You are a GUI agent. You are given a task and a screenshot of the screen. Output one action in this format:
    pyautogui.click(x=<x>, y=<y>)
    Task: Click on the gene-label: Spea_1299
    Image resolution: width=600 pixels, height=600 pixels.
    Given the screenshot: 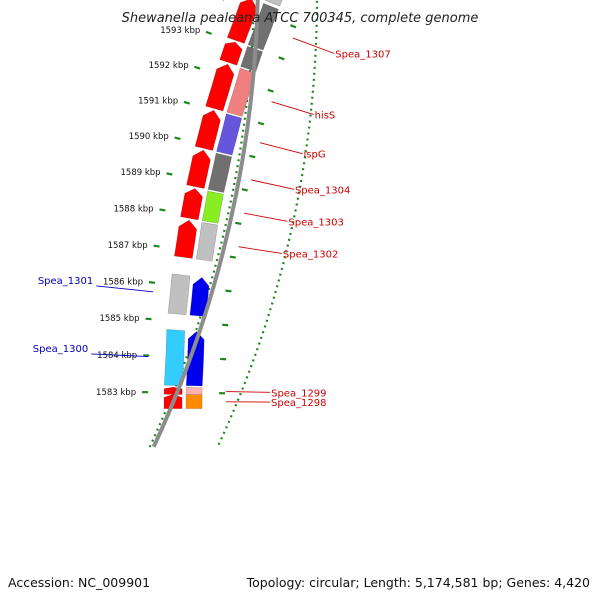 What is the action you would take?
    pyautogui.click(x=298, y=393)
    